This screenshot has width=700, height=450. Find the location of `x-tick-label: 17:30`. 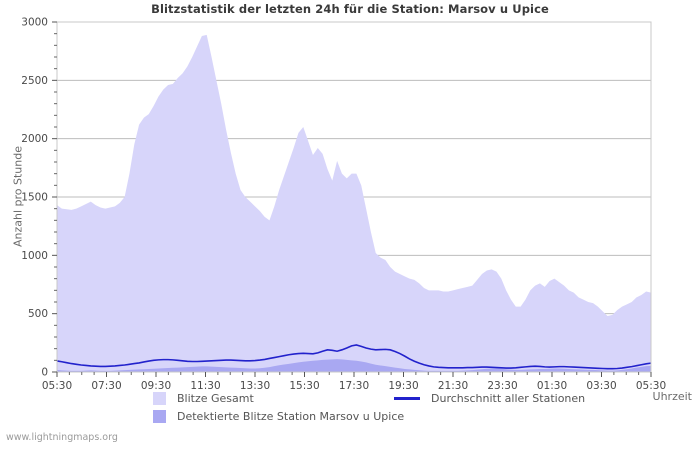

x-tick-label: 17:30 is located at coordinates (354, 386).